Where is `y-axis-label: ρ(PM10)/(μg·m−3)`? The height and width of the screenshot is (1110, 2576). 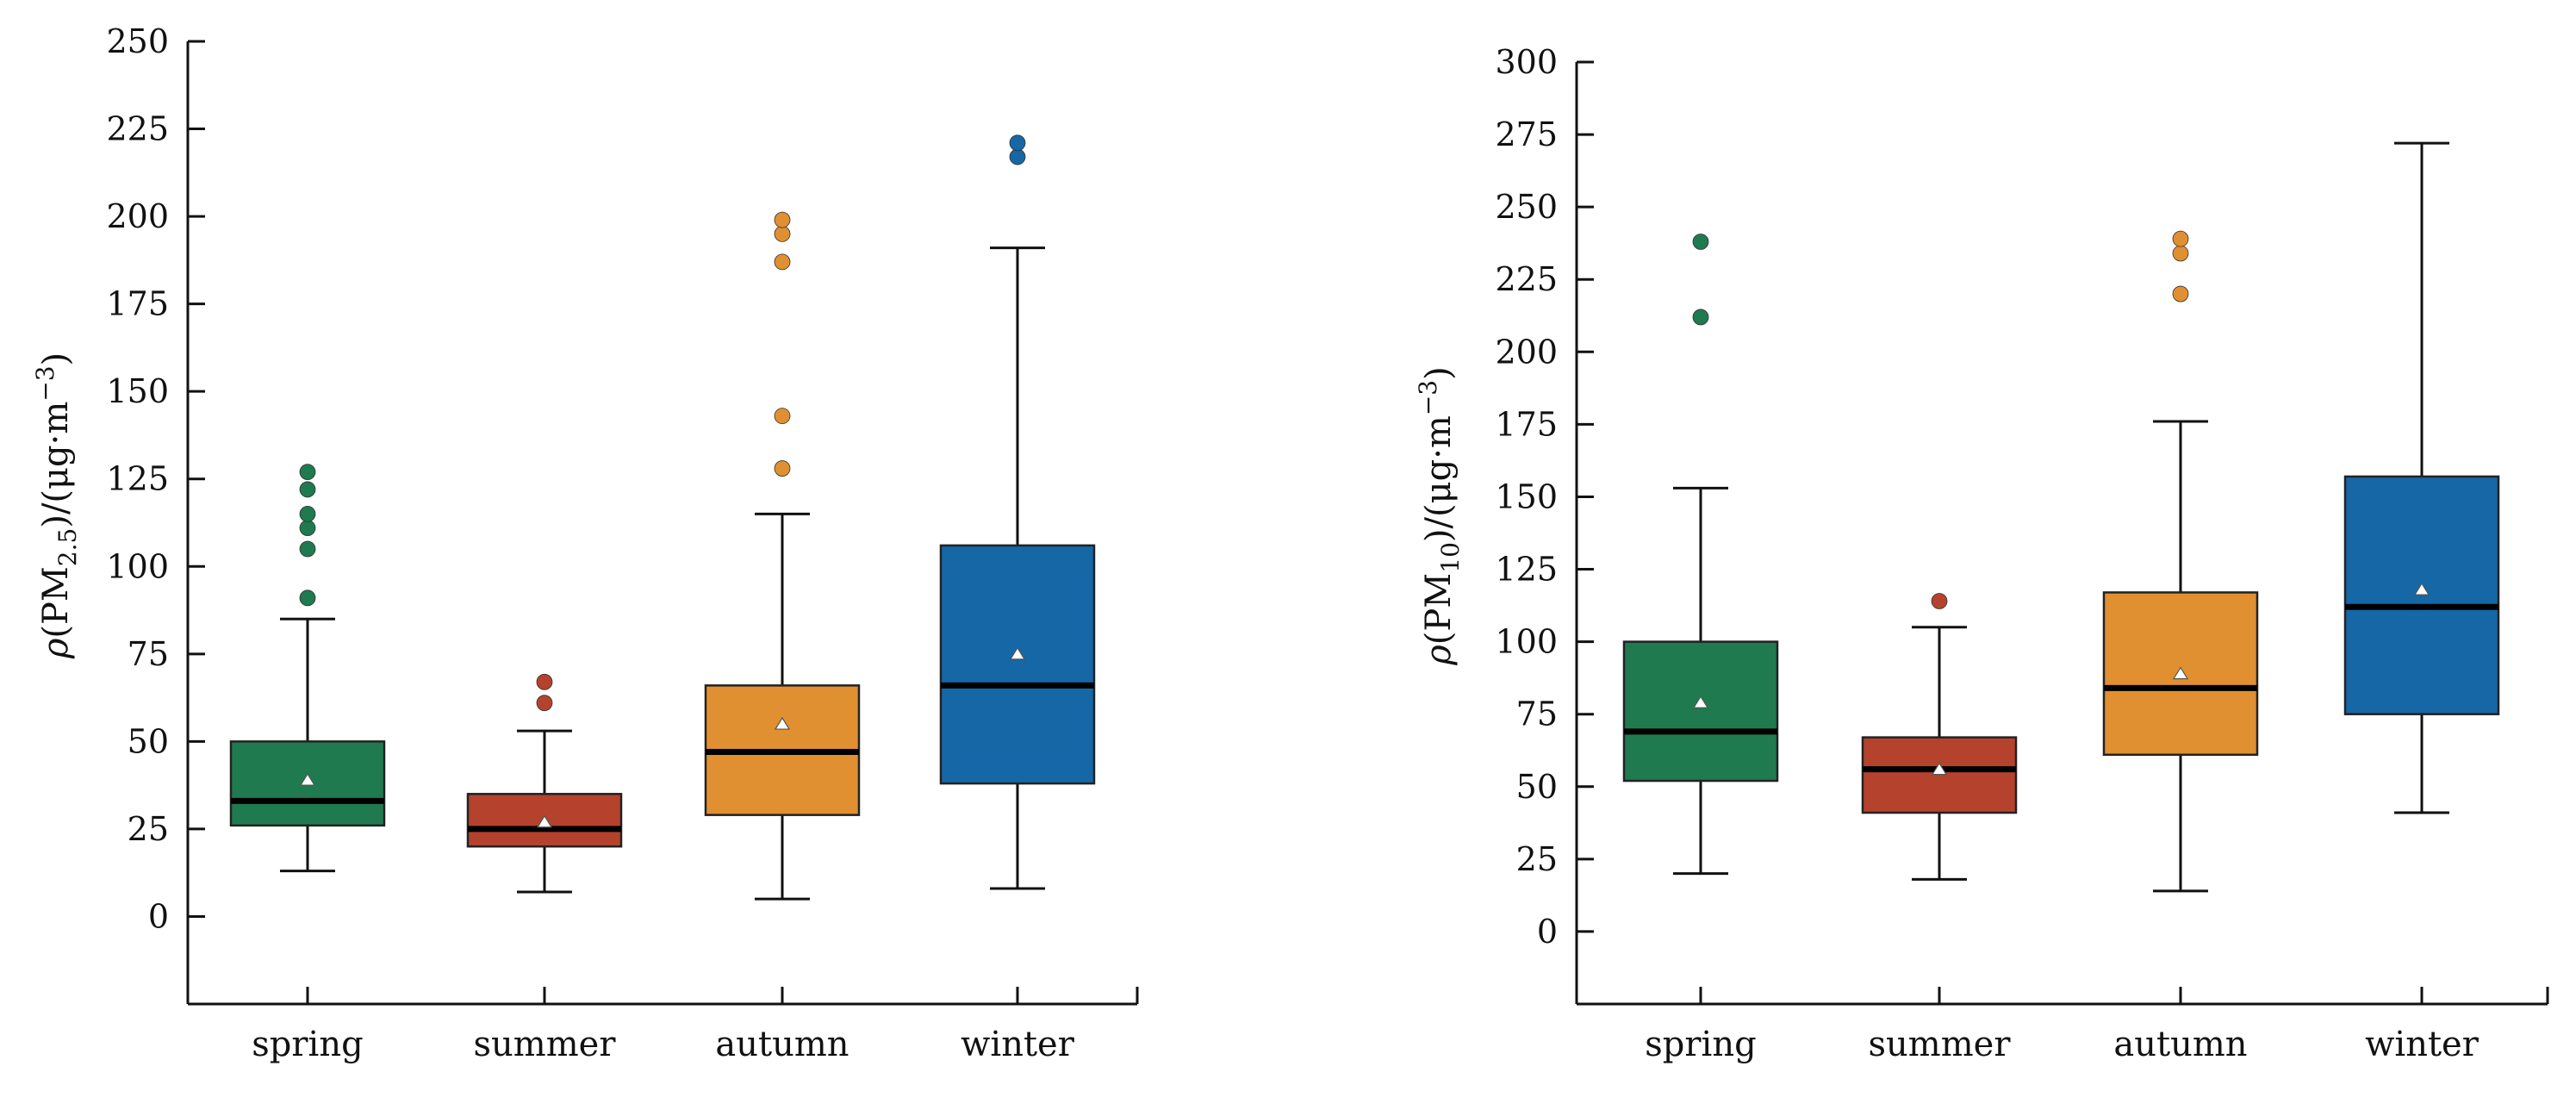
y-axis-label: ρ(PM10)/(μg·m−3) is located at coordinates (1440, 515).